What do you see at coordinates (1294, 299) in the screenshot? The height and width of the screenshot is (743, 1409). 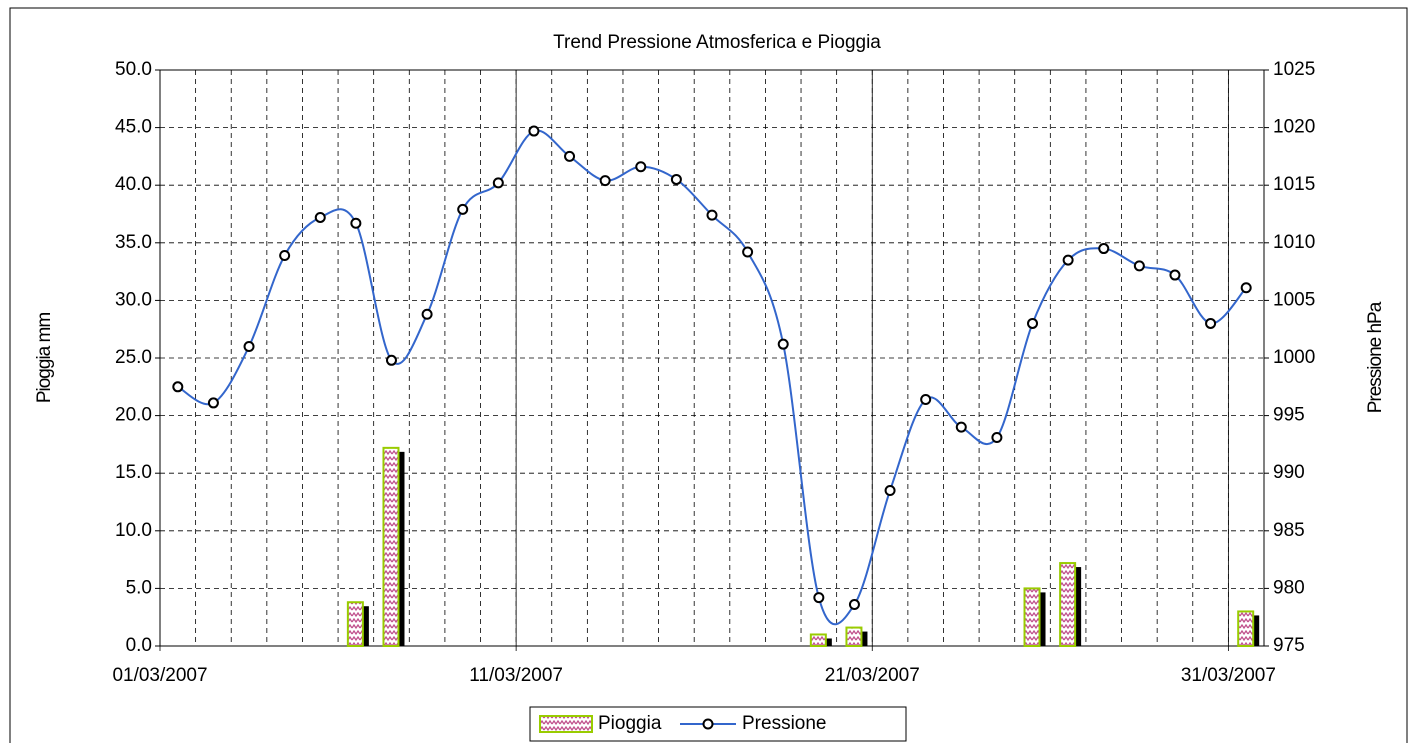 I see `y2-tick-label: 1005` at bounding box center [1294, 299].